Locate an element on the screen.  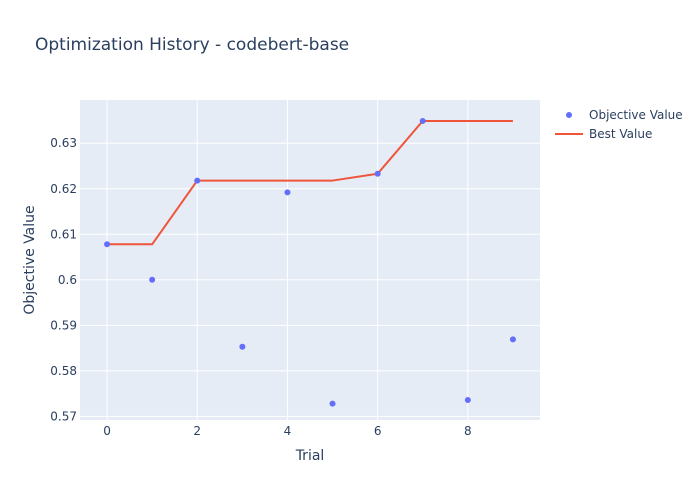
y-tick-label: 0.58 is located at coordinates (63, 371).